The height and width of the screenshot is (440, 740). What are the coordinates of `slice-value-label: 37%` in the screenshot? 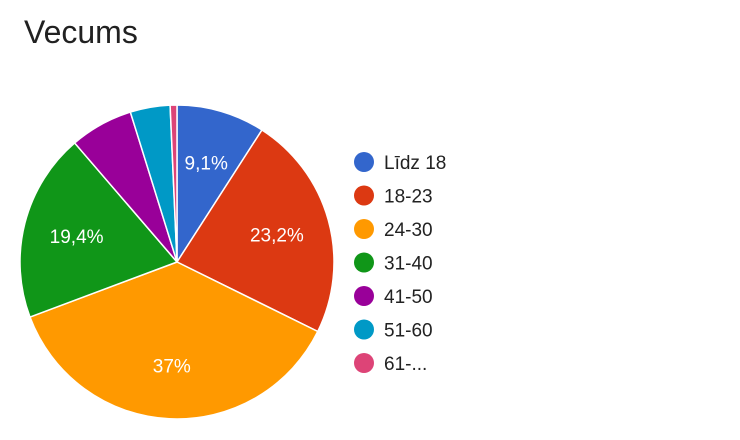 It's located at (172, 367).